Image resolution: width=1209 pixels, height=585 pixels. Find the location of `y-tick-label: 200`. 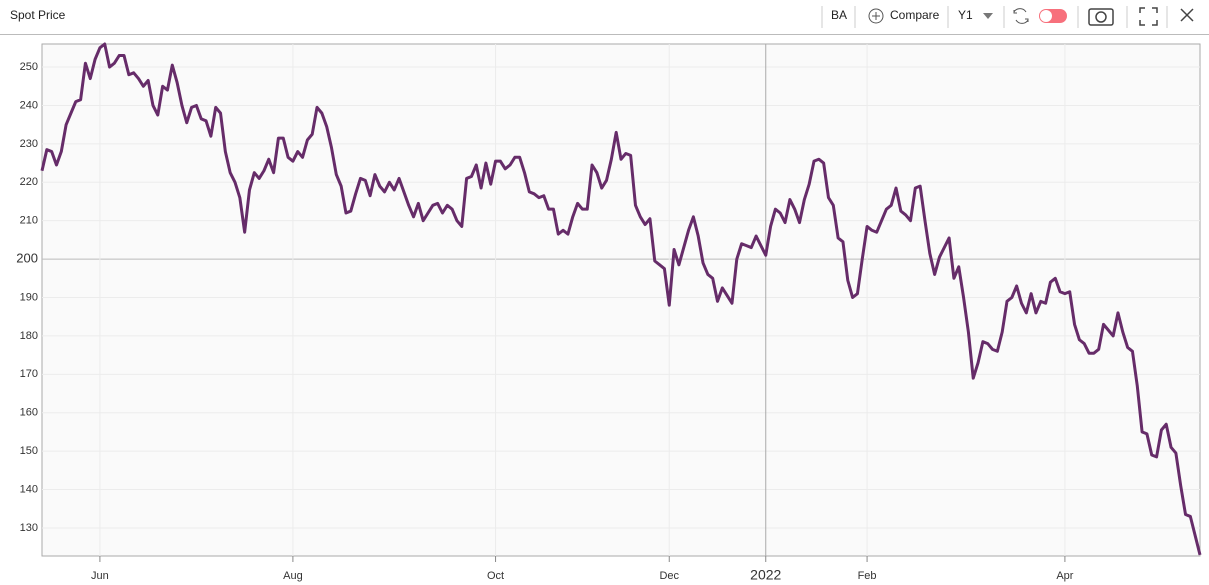

y-tick-label: 200 is located at coordinates (27, 258).